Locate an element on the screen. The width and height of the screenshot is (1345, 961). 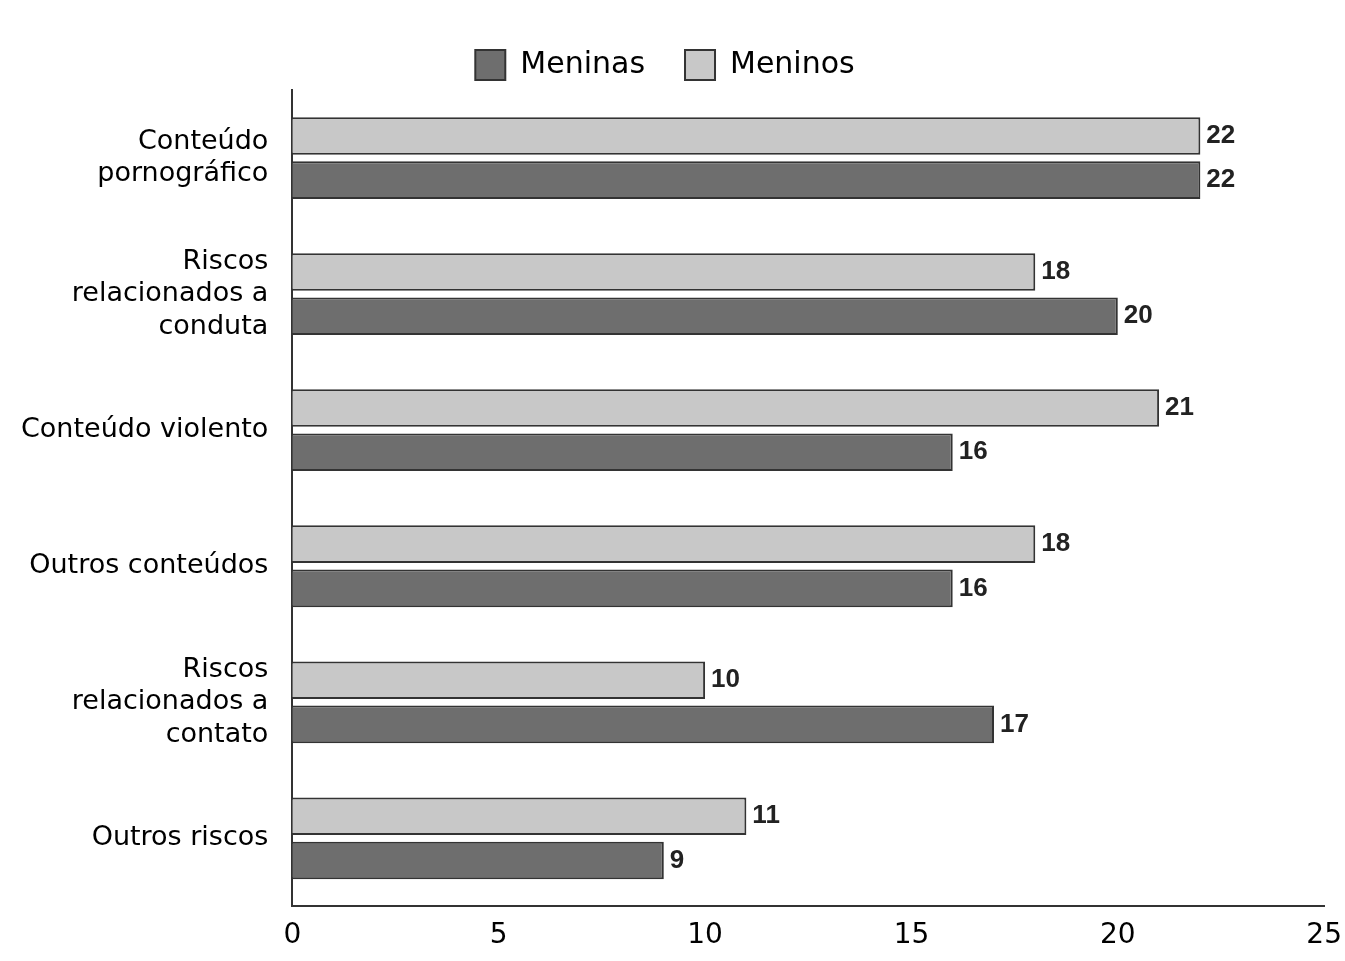
y-tick-label: Riscos relacionados a contato is located at coordinates (170, 699).